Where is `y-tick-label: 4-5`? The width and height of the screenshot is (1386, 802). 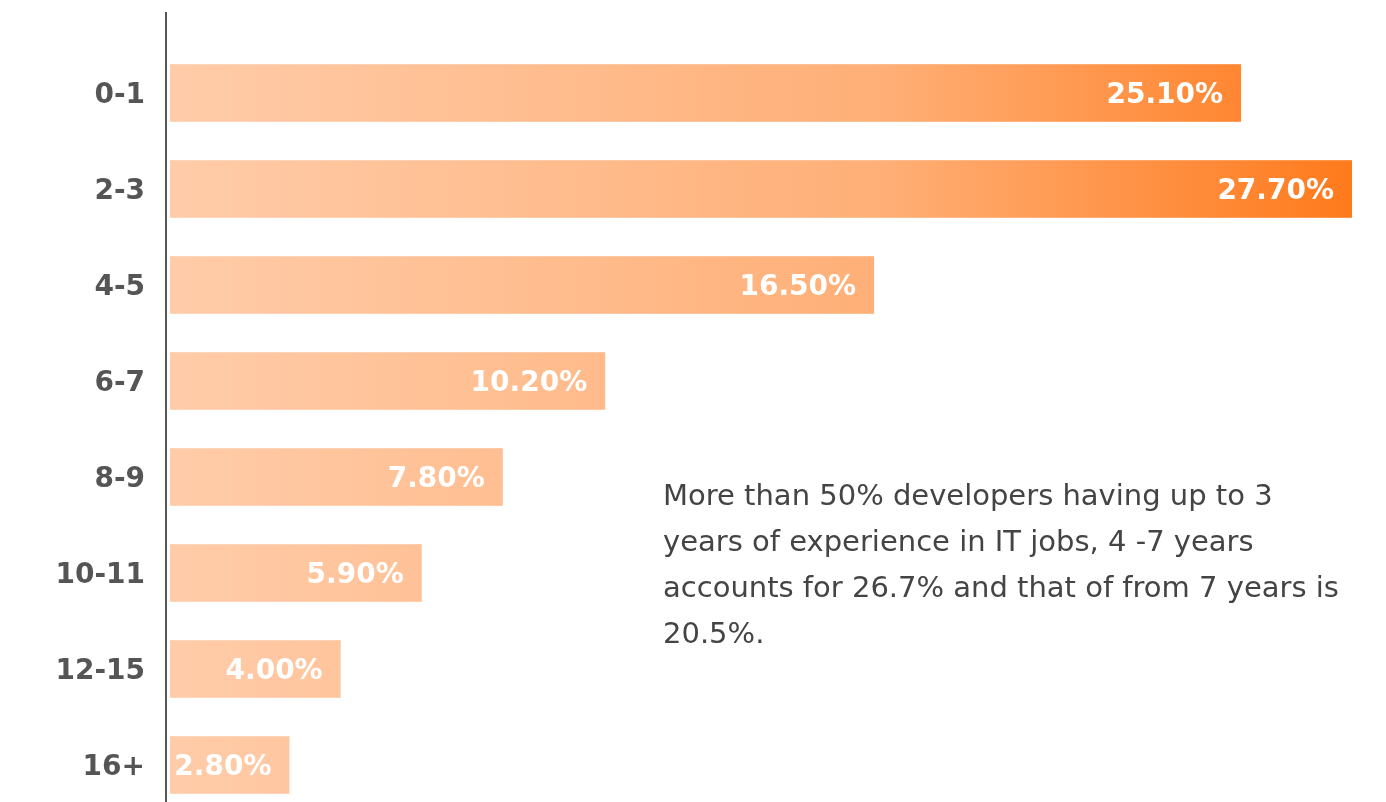 y-tick-label: 4-5 is located at coordinates (119, 285).